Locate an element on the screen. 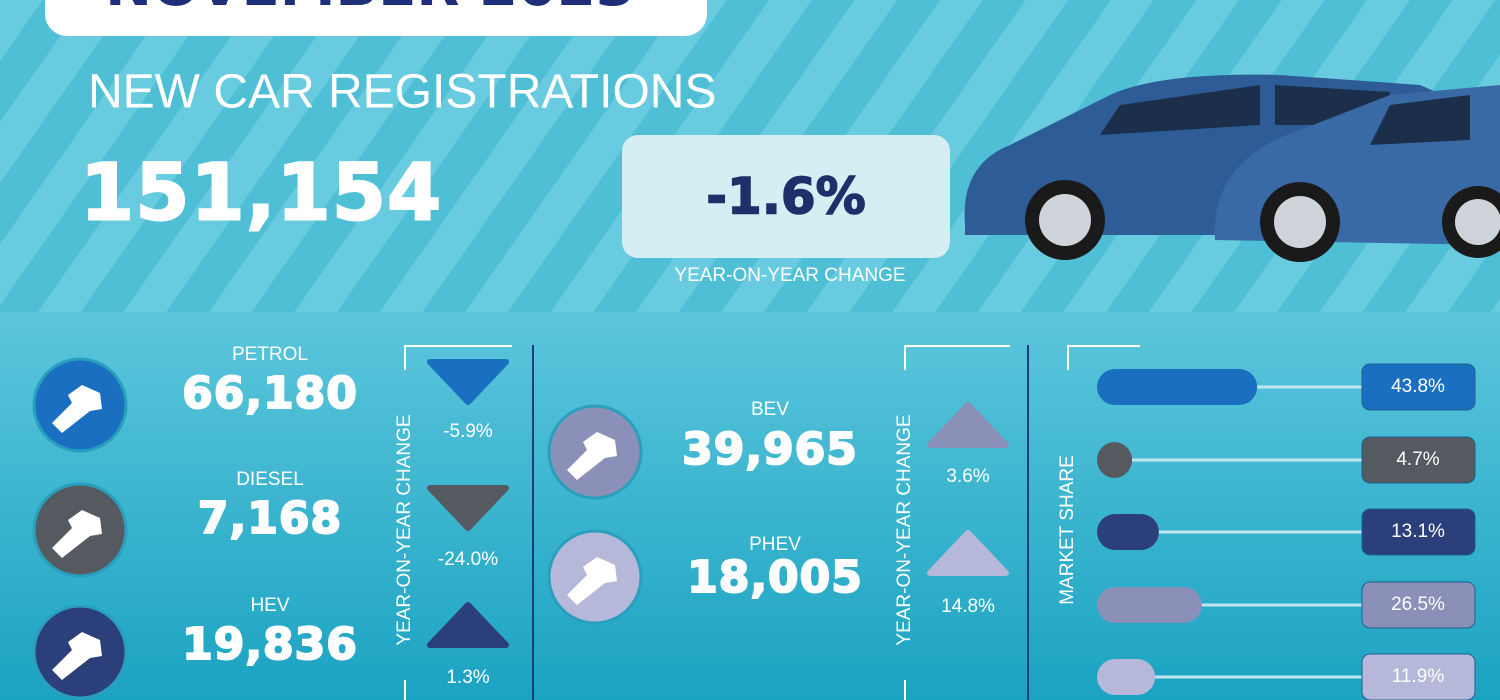  change-box is located at coordinates (786, 196).